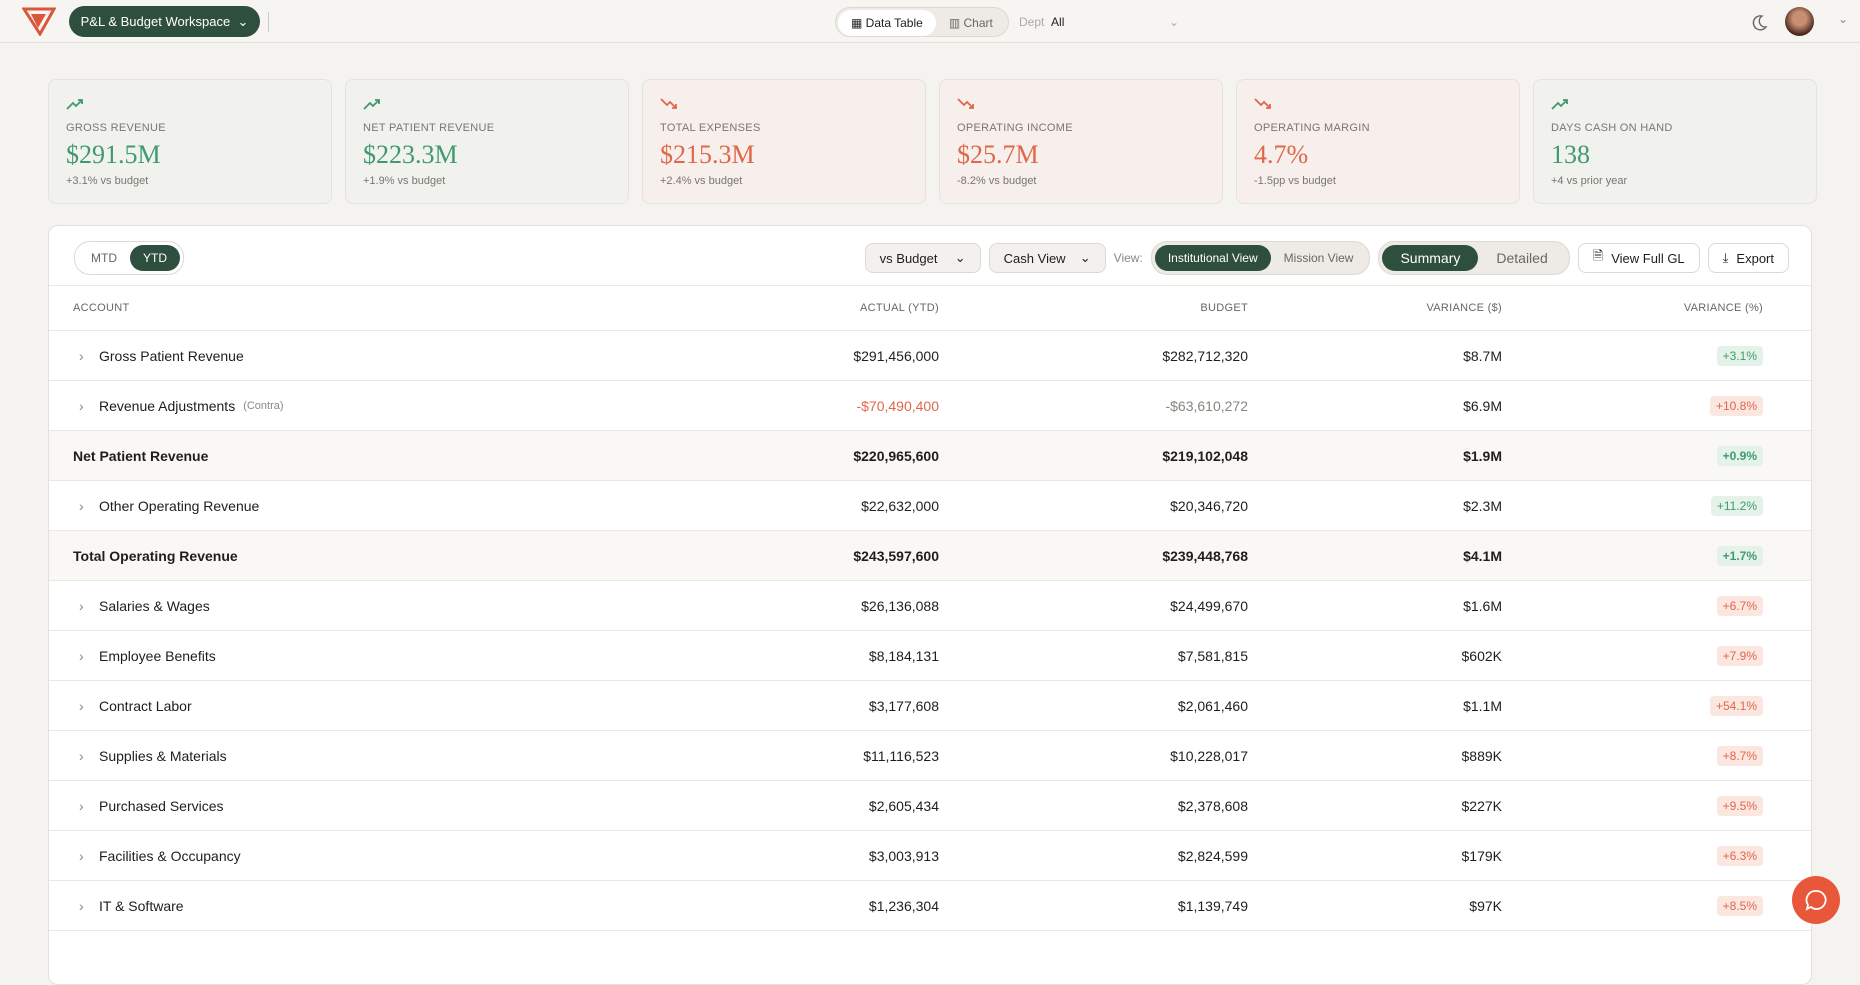  I want to click on account-name: Other Operating Revenue, so click(179, 505).